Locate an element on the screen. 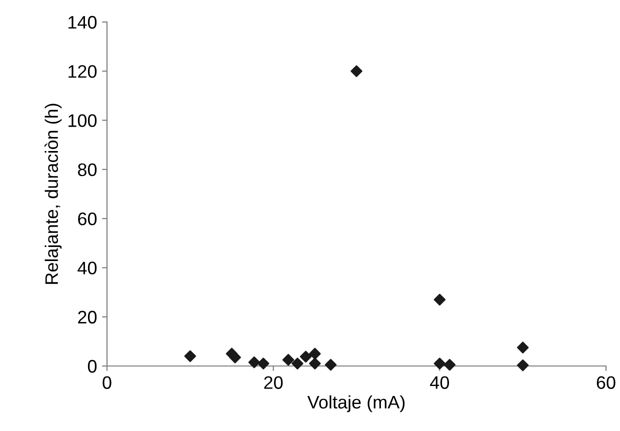  y-tick-label: 140 is located at coordinates (82, 22).